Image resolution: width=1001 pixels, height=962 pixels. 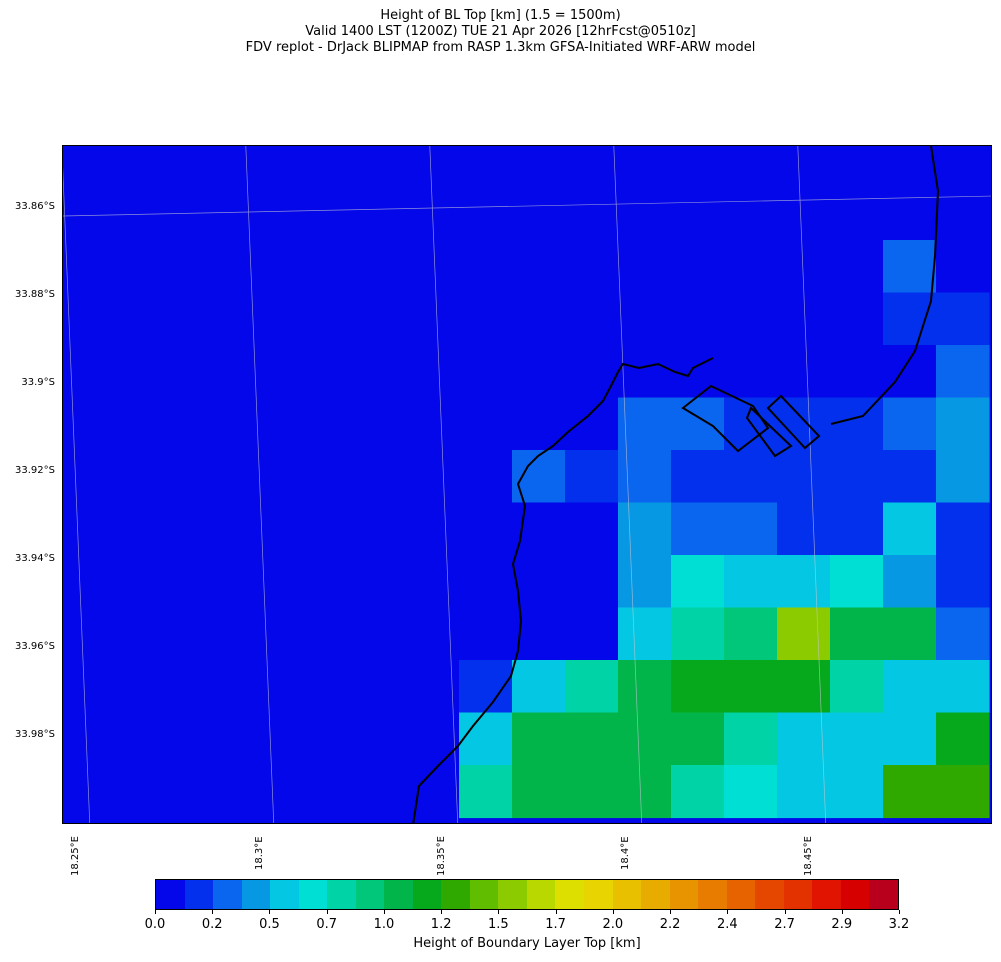 What do you see at coordinates (327, 924) in the screenshot?
I see `colorbar-tick-label: 0.7` at bounding box center [327, 924].